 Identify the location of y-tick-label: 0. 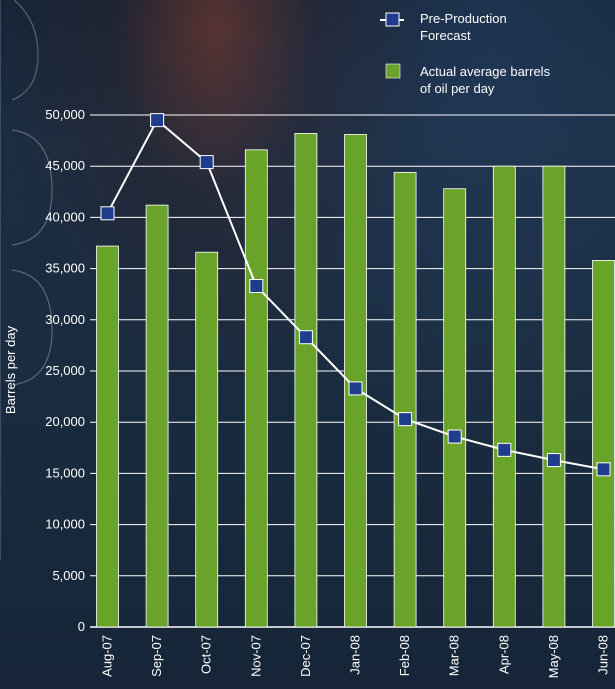
(81, 626).